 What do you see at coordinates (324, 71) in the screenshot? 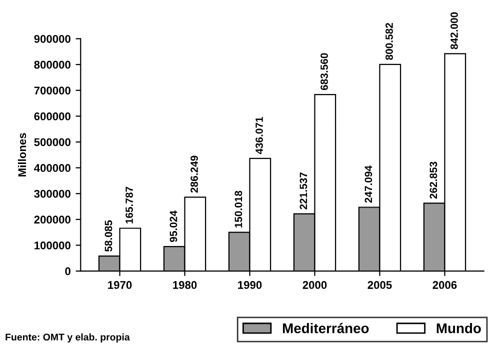
I see `data-label: 683.560` at bounding box center [324, 71].